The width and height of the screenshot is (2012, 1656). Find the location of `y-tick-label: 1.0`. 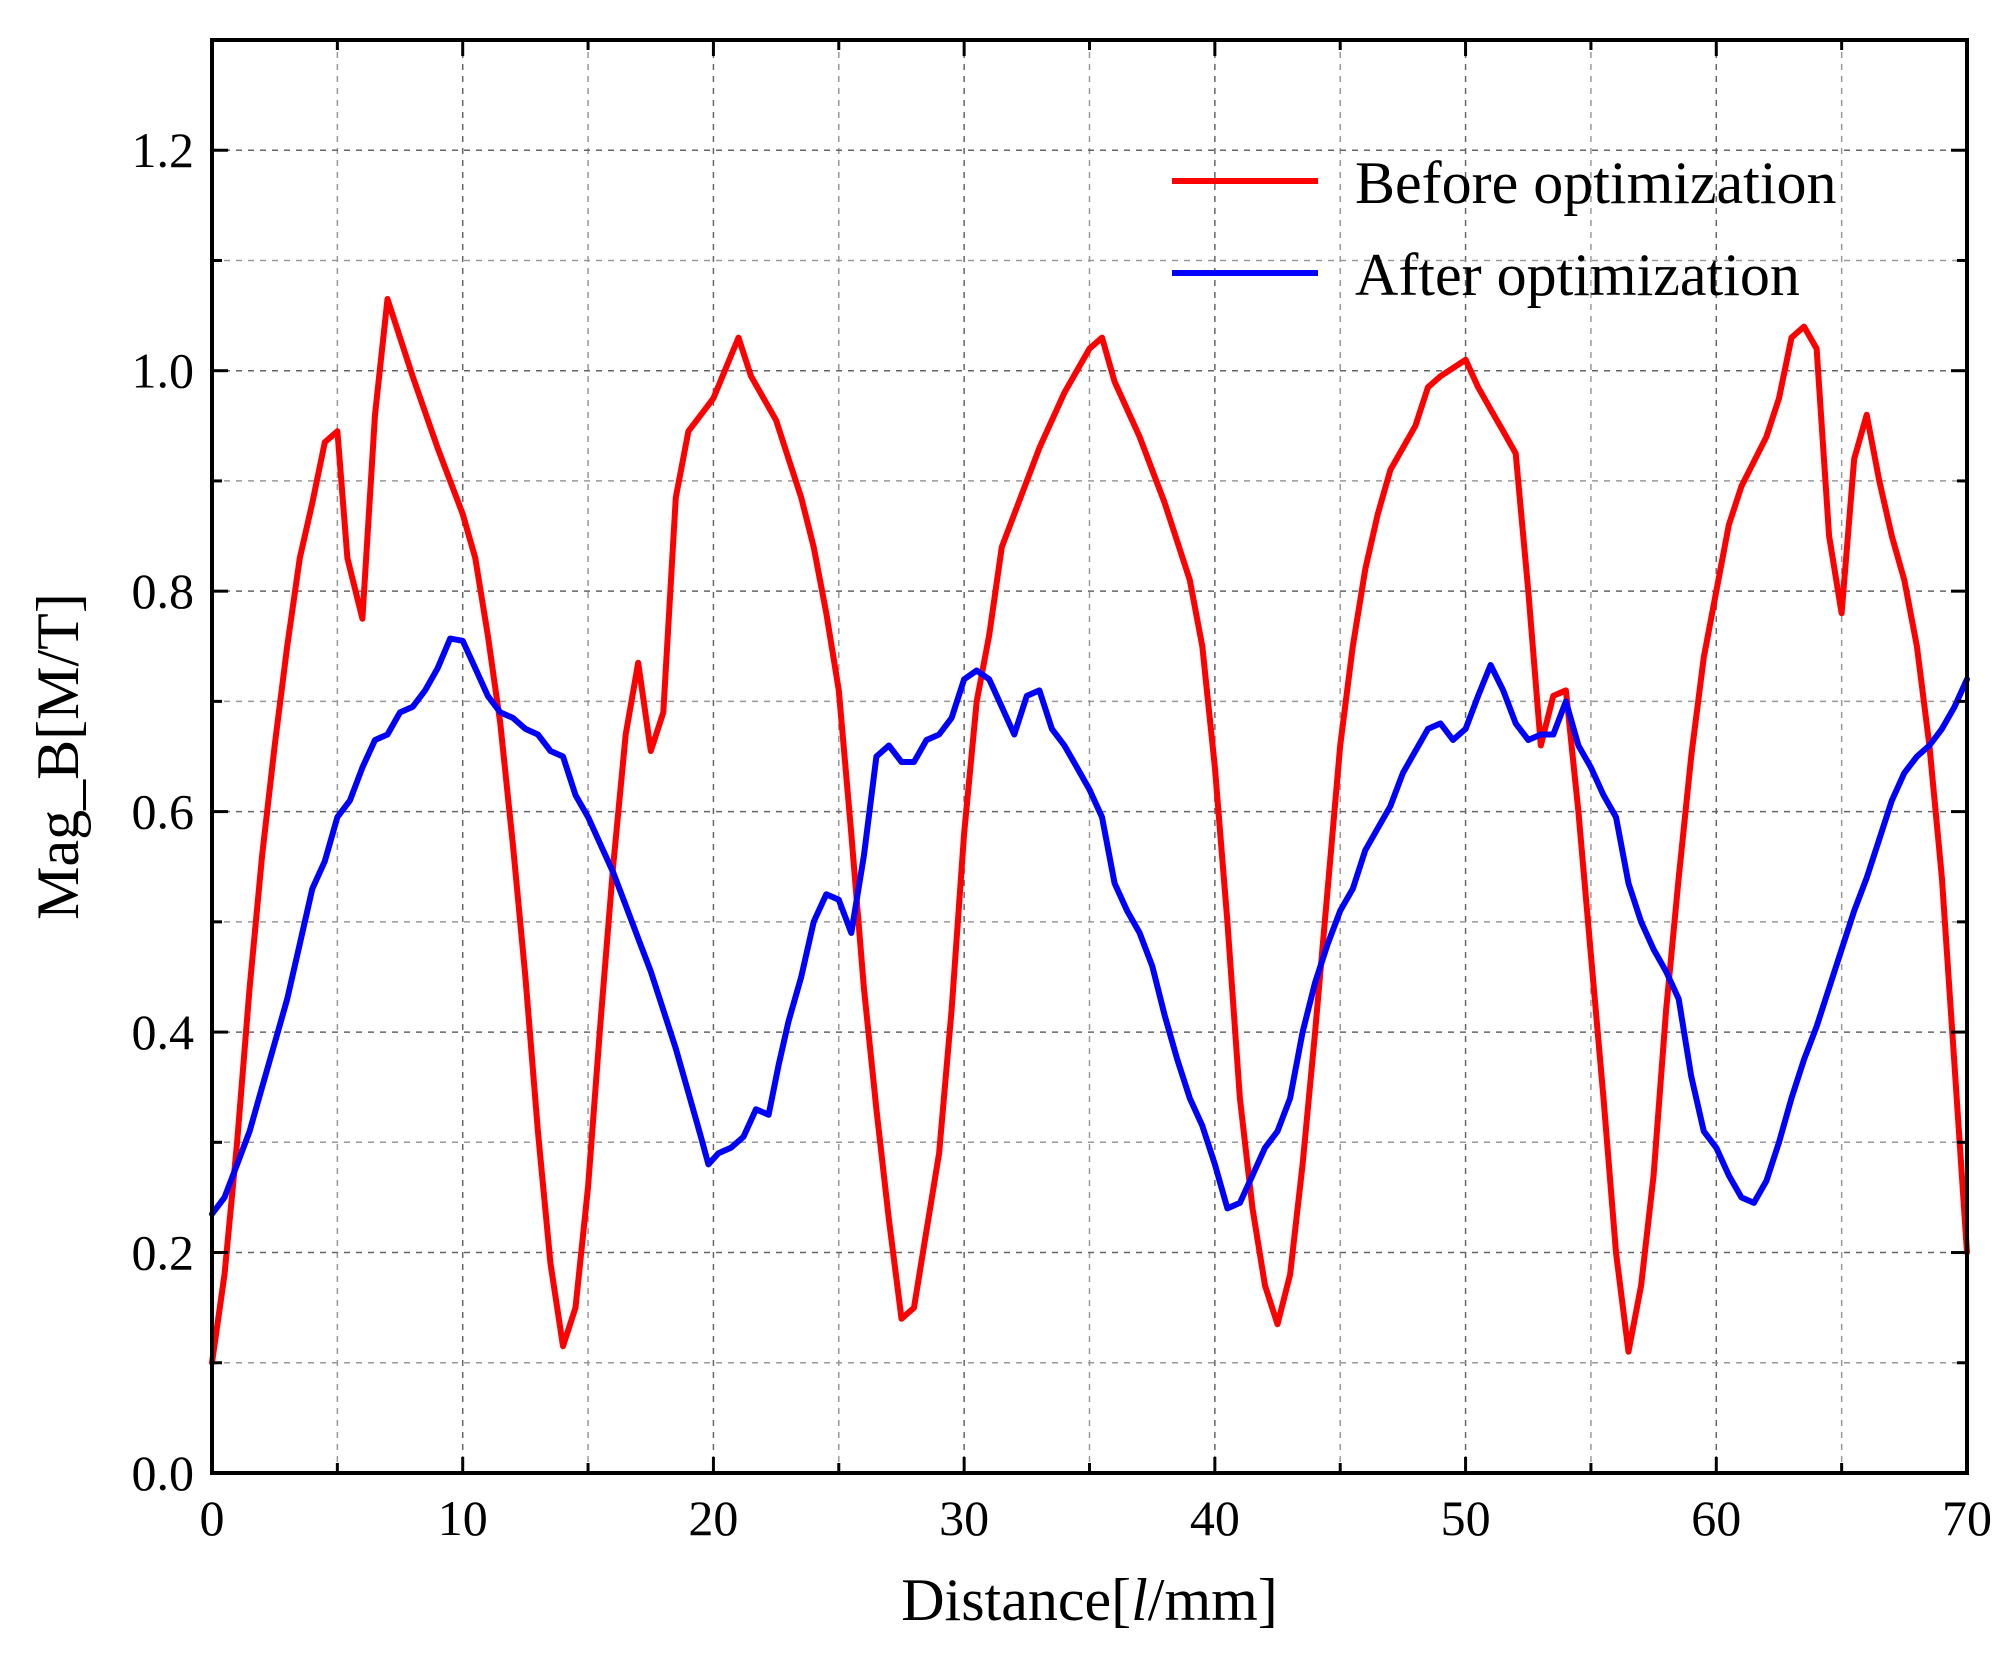

y-tick-label: 1.0 is located at coordinates (163, 371).